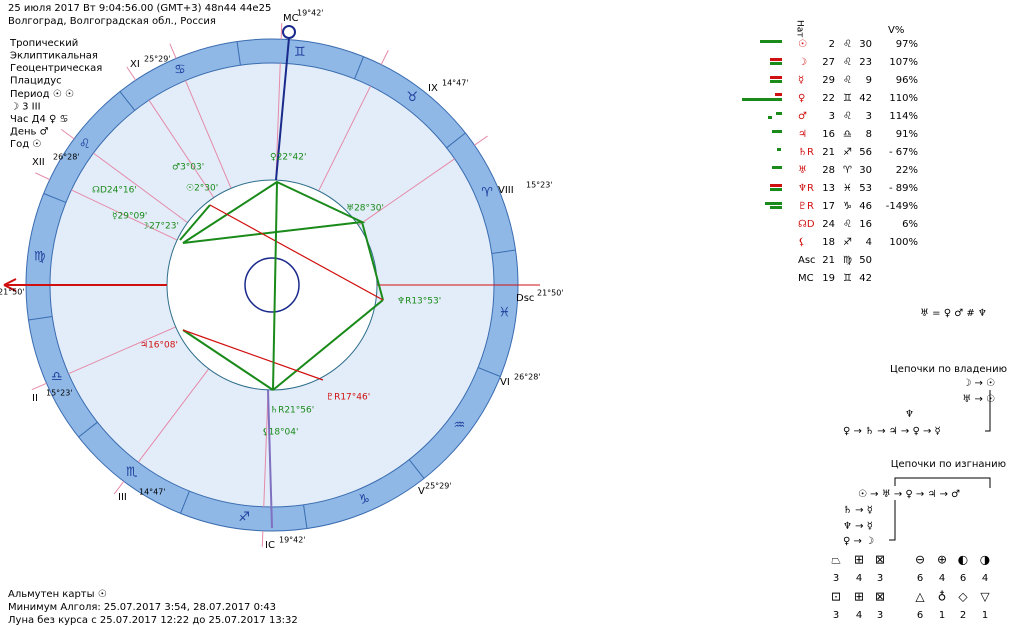 The width and height of the screenshot is (1024, 626). What do you see at coordinates (135, 64) in the screenshot?
I see `cusp-name: XI` at bounding box center [135, 64].